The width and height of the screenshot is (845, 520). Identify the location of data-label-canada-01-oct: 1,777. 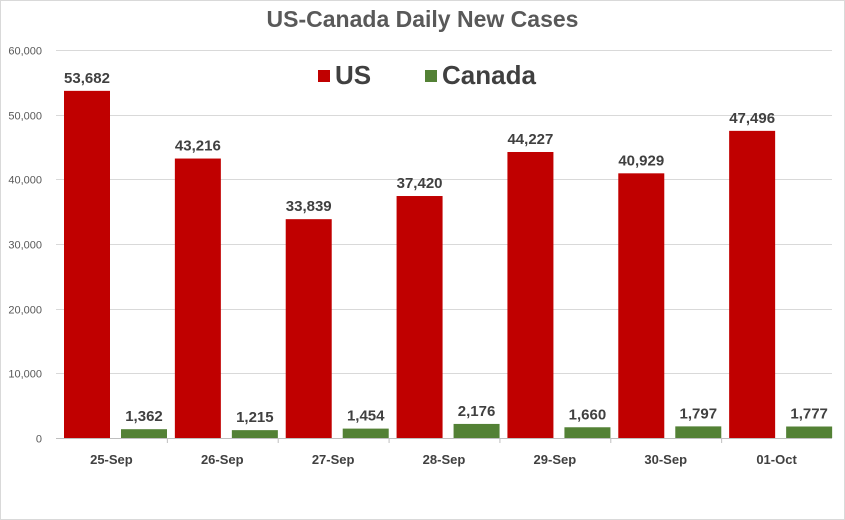
(809, 414).